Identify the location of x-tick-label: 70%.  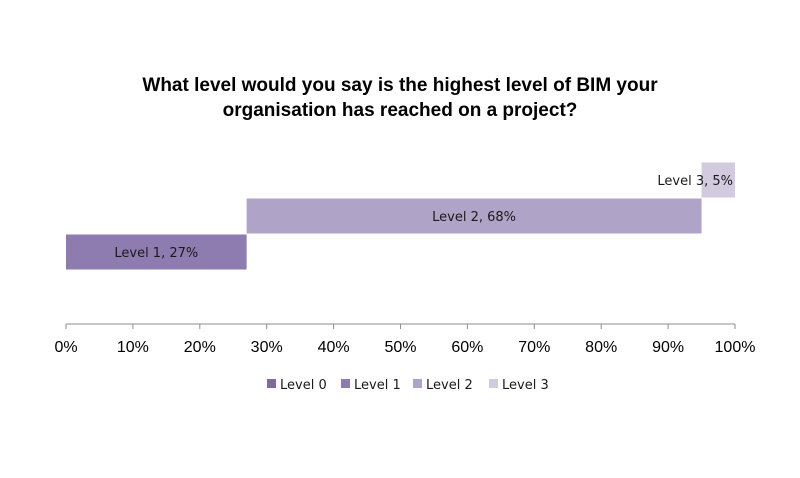
(534, 347).